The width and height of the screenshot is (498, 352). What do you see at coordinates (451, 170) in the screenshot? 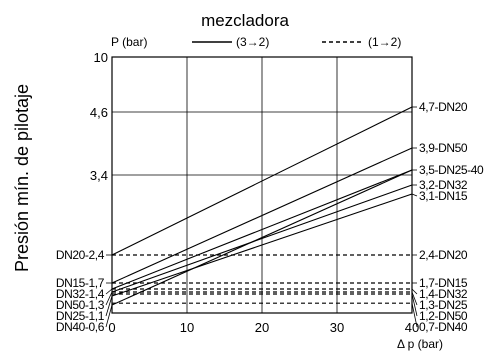
I see `right-series-label: 3,5-DN25-40` at bounding box center [451, 170].